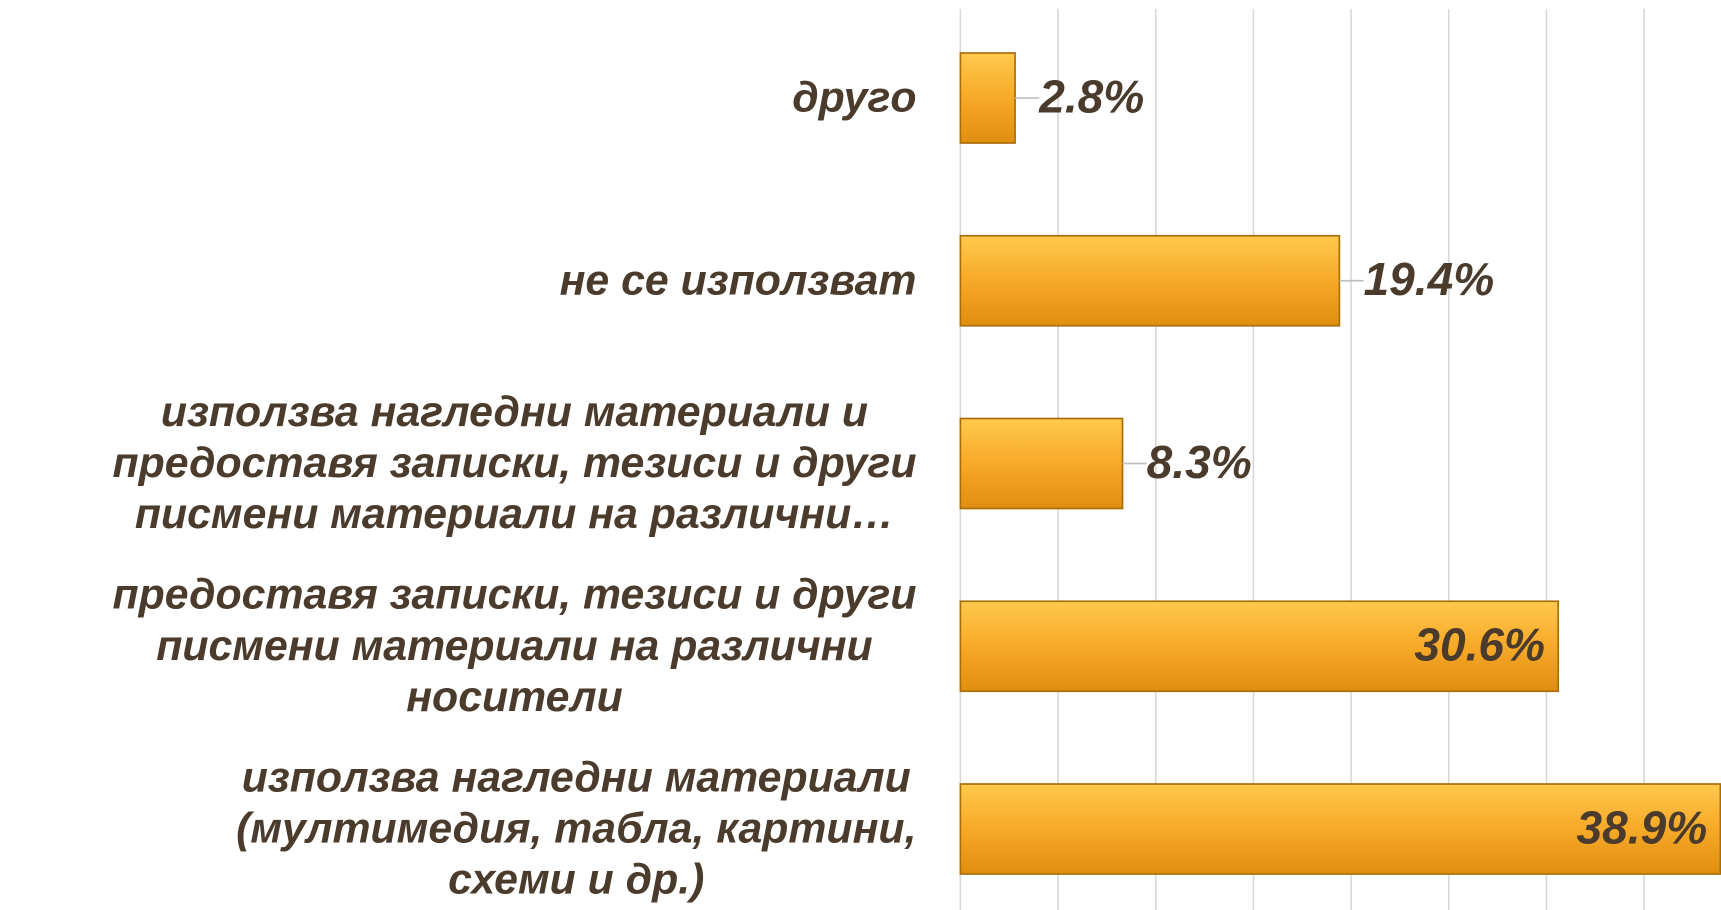  What do you see at coordinates (576, 777) in the screenshot?
I see `category-label: използва нагледни материали` at bounding box center [576, 777].